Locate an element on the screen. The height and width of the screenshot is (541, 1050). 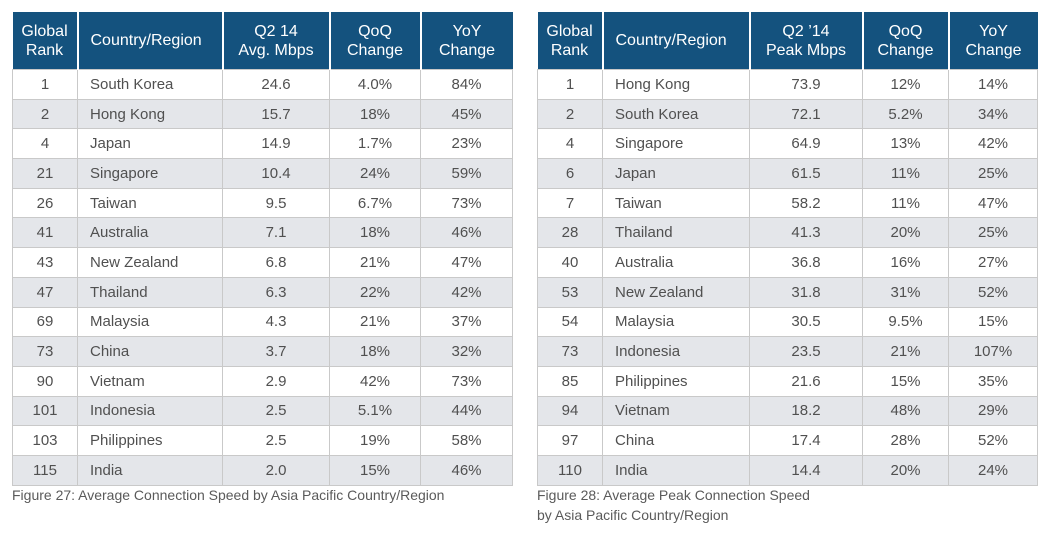
cell-qoq-change: 13% is located at coordinates (905, 144).